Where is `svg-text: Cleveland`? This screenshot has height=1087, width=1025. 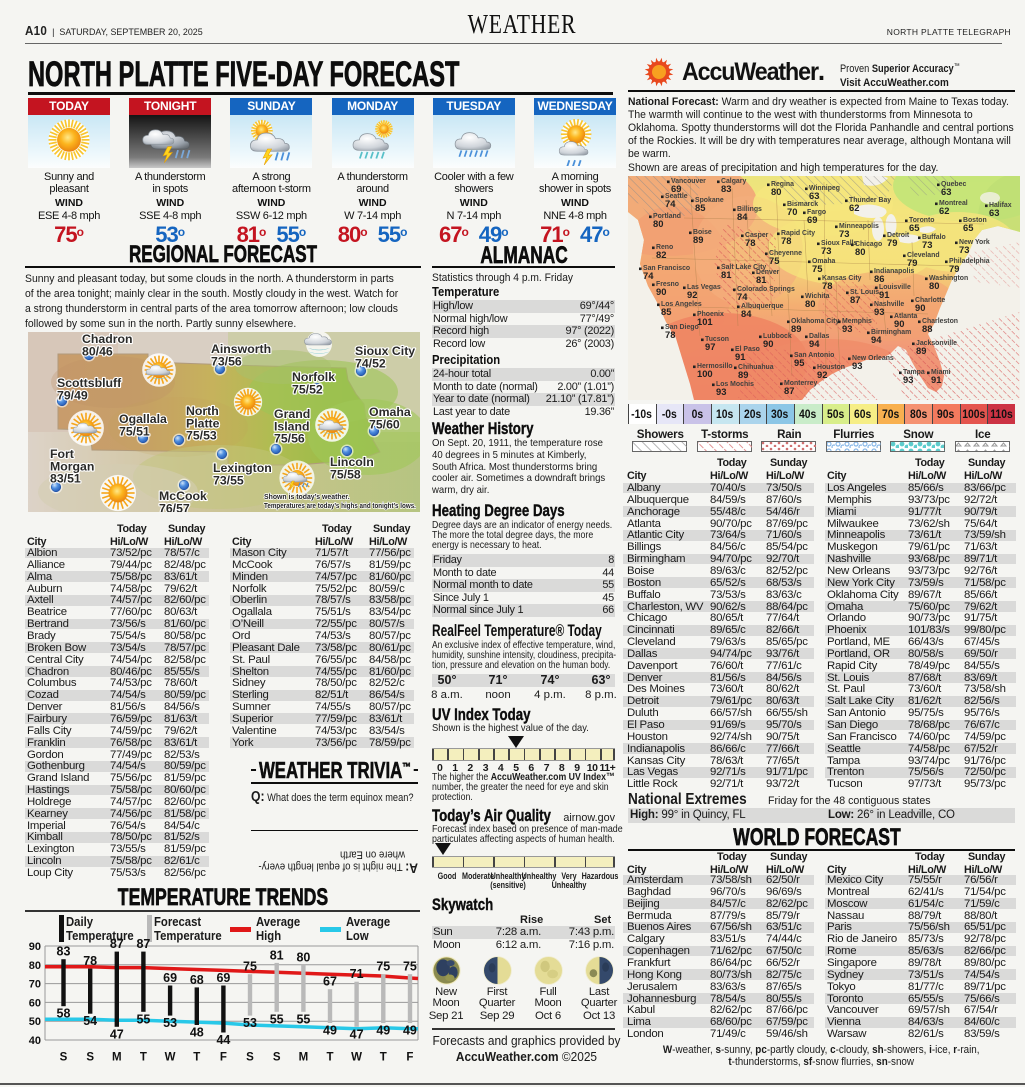 svg-text: Cleveland is located at coordinates (923, 255).